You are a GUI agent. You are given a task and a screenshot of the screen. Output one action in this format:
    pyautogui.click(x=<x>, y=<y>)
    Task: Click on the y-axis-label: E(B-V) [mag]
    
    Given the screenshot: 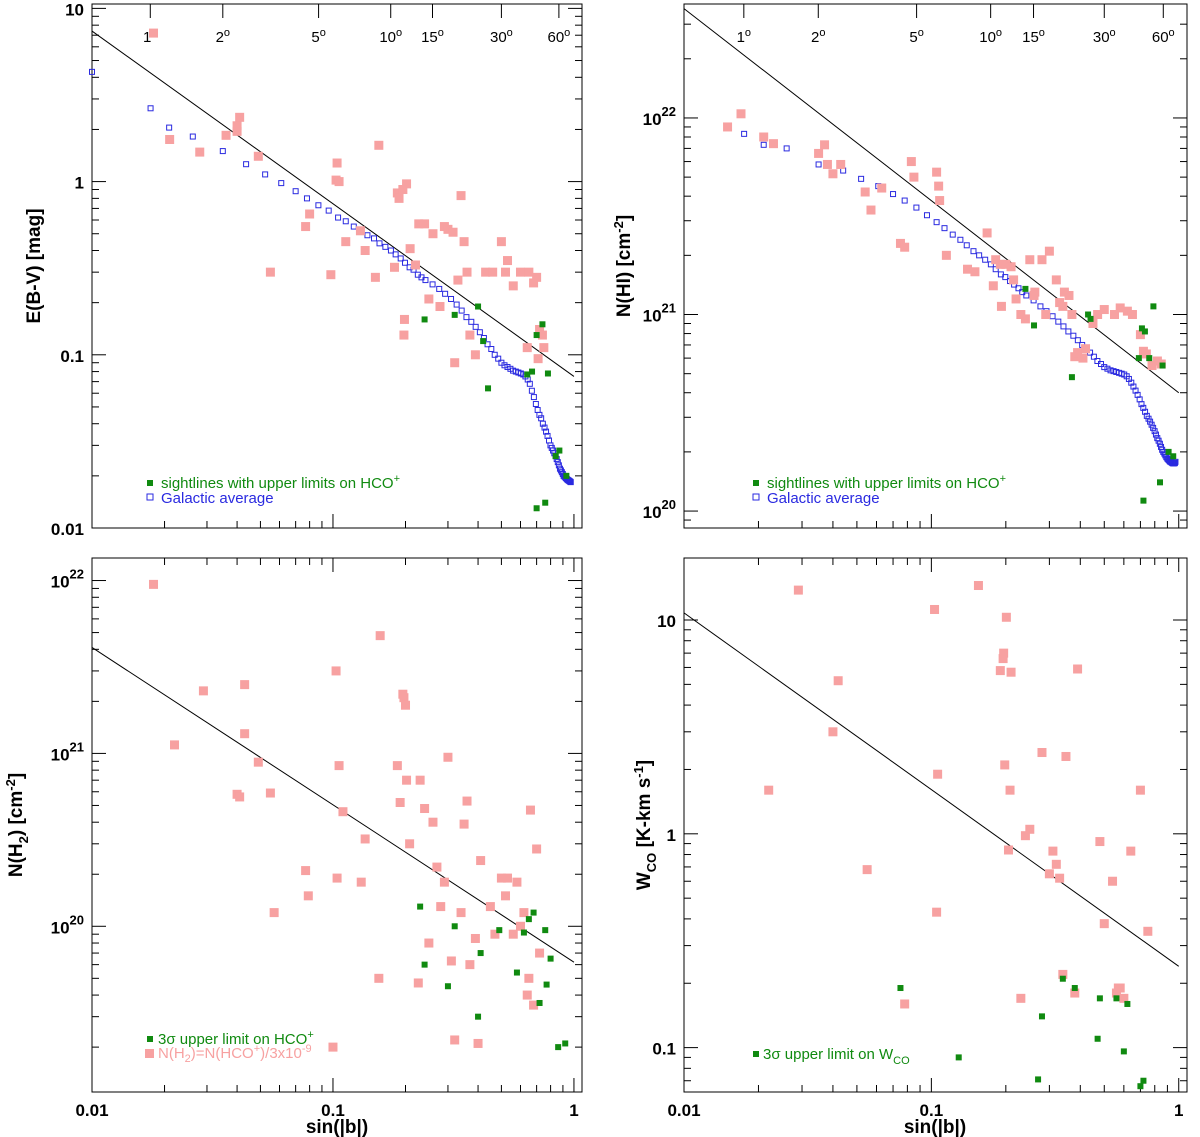 What is the action you would take?
    pyautogui.click(x=34, y=265)
    